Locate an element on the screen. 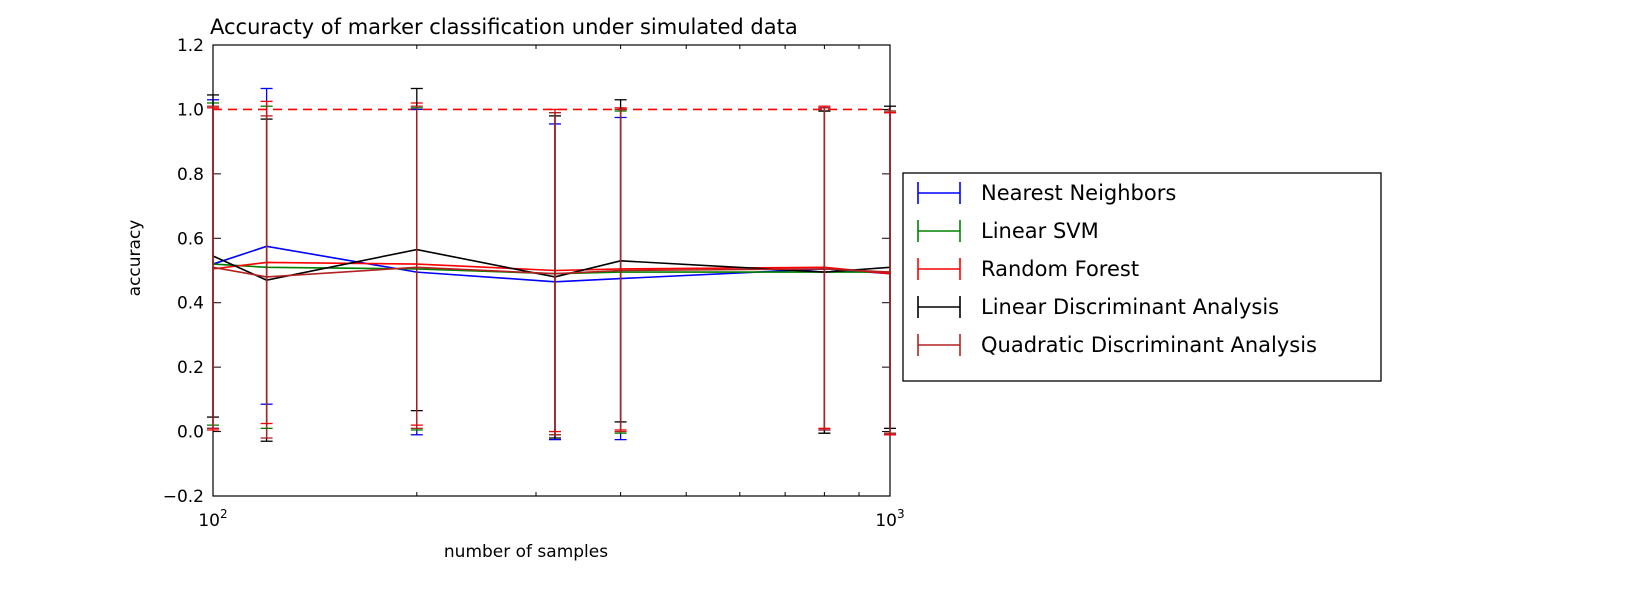  x-tick-label: 10² is located at coordinates (212, 519).